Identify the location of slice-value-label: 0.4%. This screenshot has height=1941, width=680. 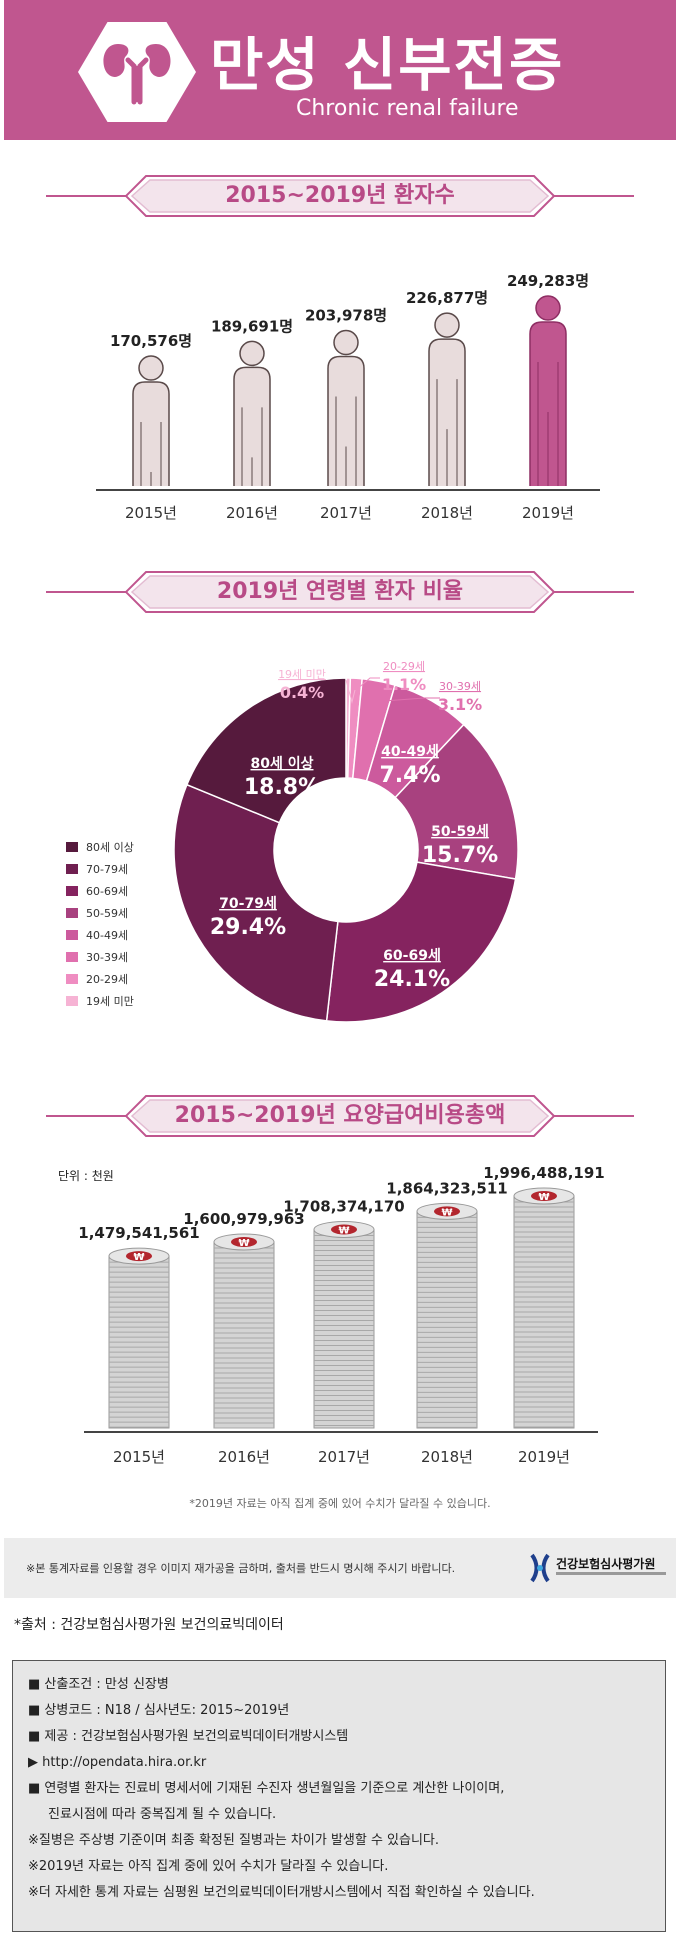
(302, 692).